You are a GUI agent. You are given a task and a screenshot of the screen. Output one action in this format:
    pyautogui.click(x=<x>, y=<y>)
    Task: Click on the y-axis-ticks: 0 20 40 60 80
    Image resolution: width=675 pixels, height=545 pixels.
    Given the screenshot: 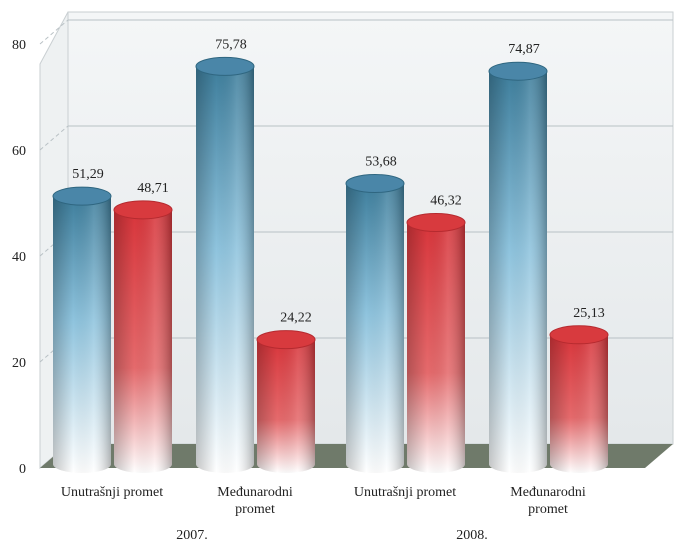 What is the action you would take?
    pyautogui.click(x=19, y=257)
    